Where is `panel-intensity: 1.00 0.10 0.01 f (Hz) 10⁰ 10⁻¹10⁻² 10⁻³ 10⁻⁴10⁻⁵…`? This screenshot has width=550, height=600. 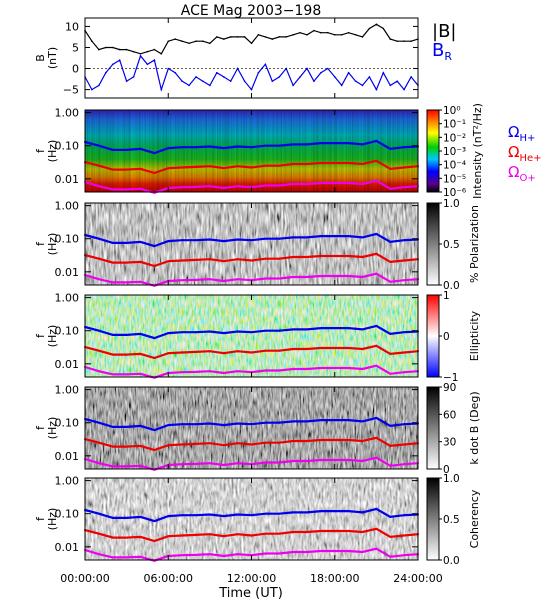 panel-intensity: 1.00 0.10 0.01 f (Hz) 10⁰ 10⁻¹10⁻² 10⁻³ 10⁻⁴10⁻⁵… is located at coordinates (288, 151).